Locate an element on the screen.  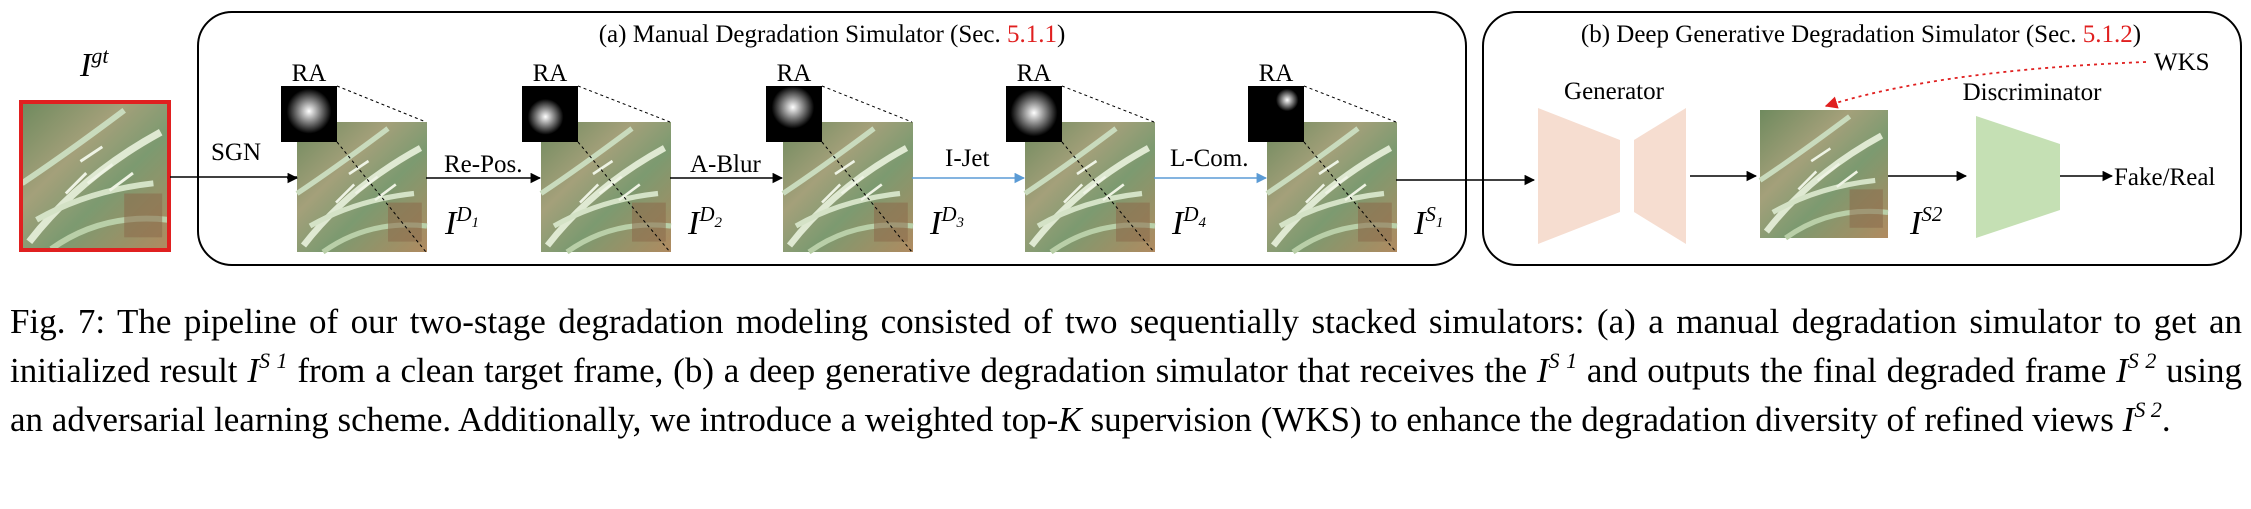
stage-op-1: SGN is located at coordinates (236, 152).